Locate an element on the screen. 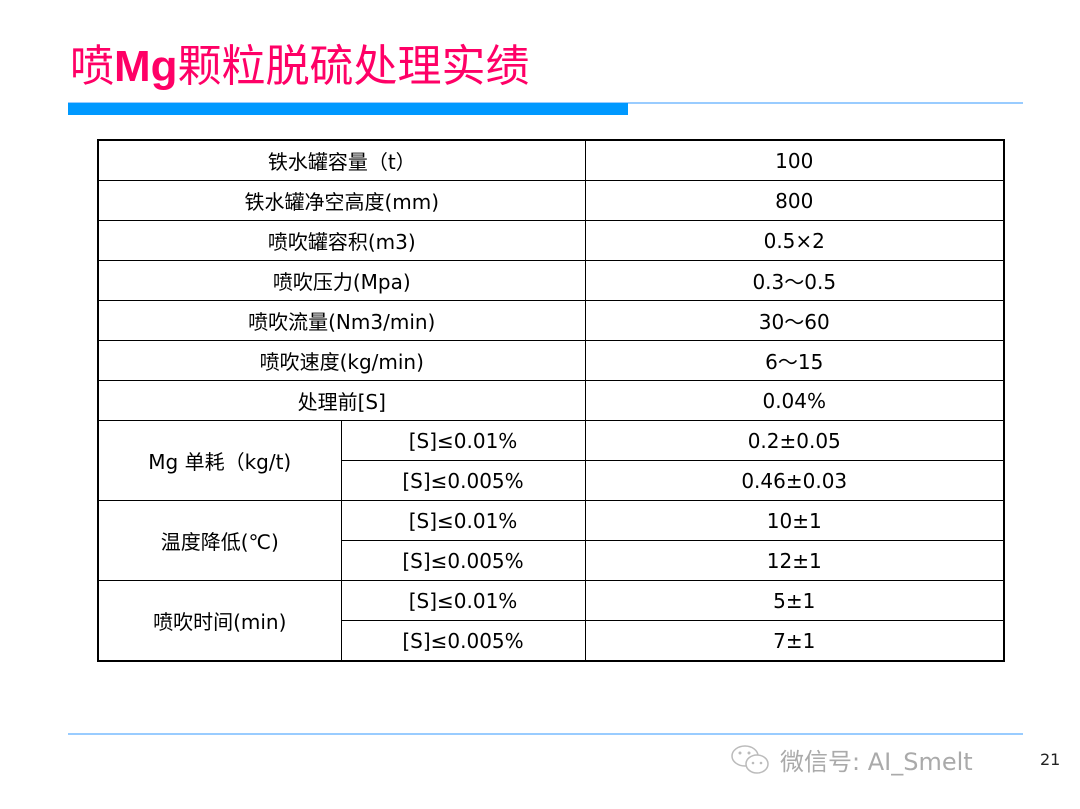 The image size is (1080, 809). table-row: 喷吹时间(min) [S]≤0.01% 5±1 is located at coordinates (551, 621).